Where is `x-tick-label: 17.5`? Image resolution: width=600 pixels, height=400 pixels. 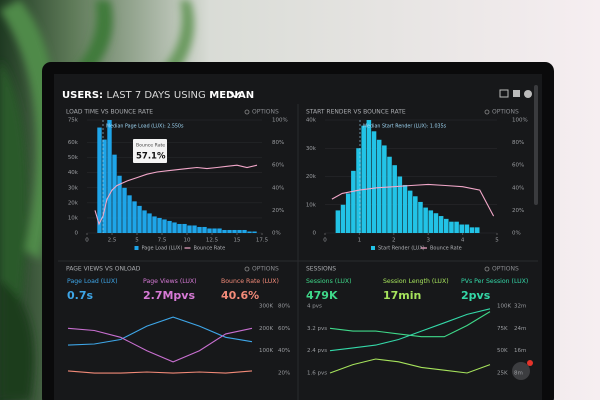 x-tick-label: 17.5 is located at coordinates (262, 241).